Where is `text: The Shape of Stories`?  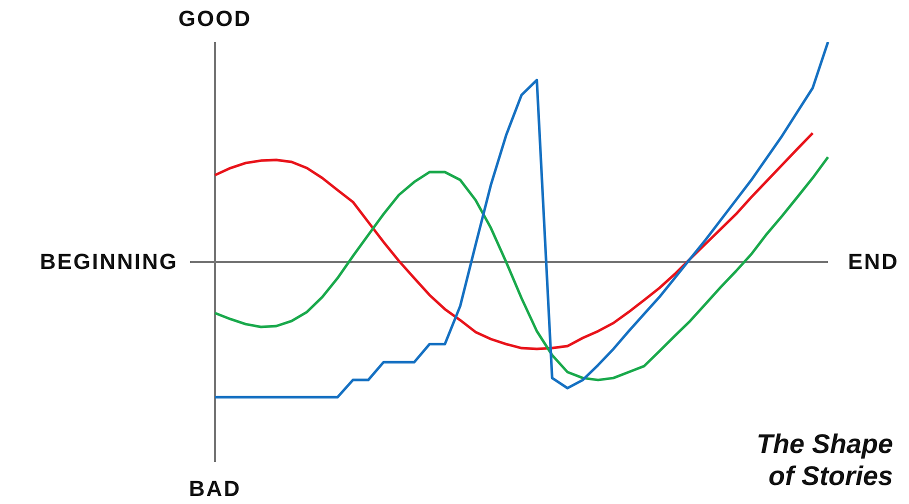
text: The Shape of Stories is located at coordinates (824, 460).